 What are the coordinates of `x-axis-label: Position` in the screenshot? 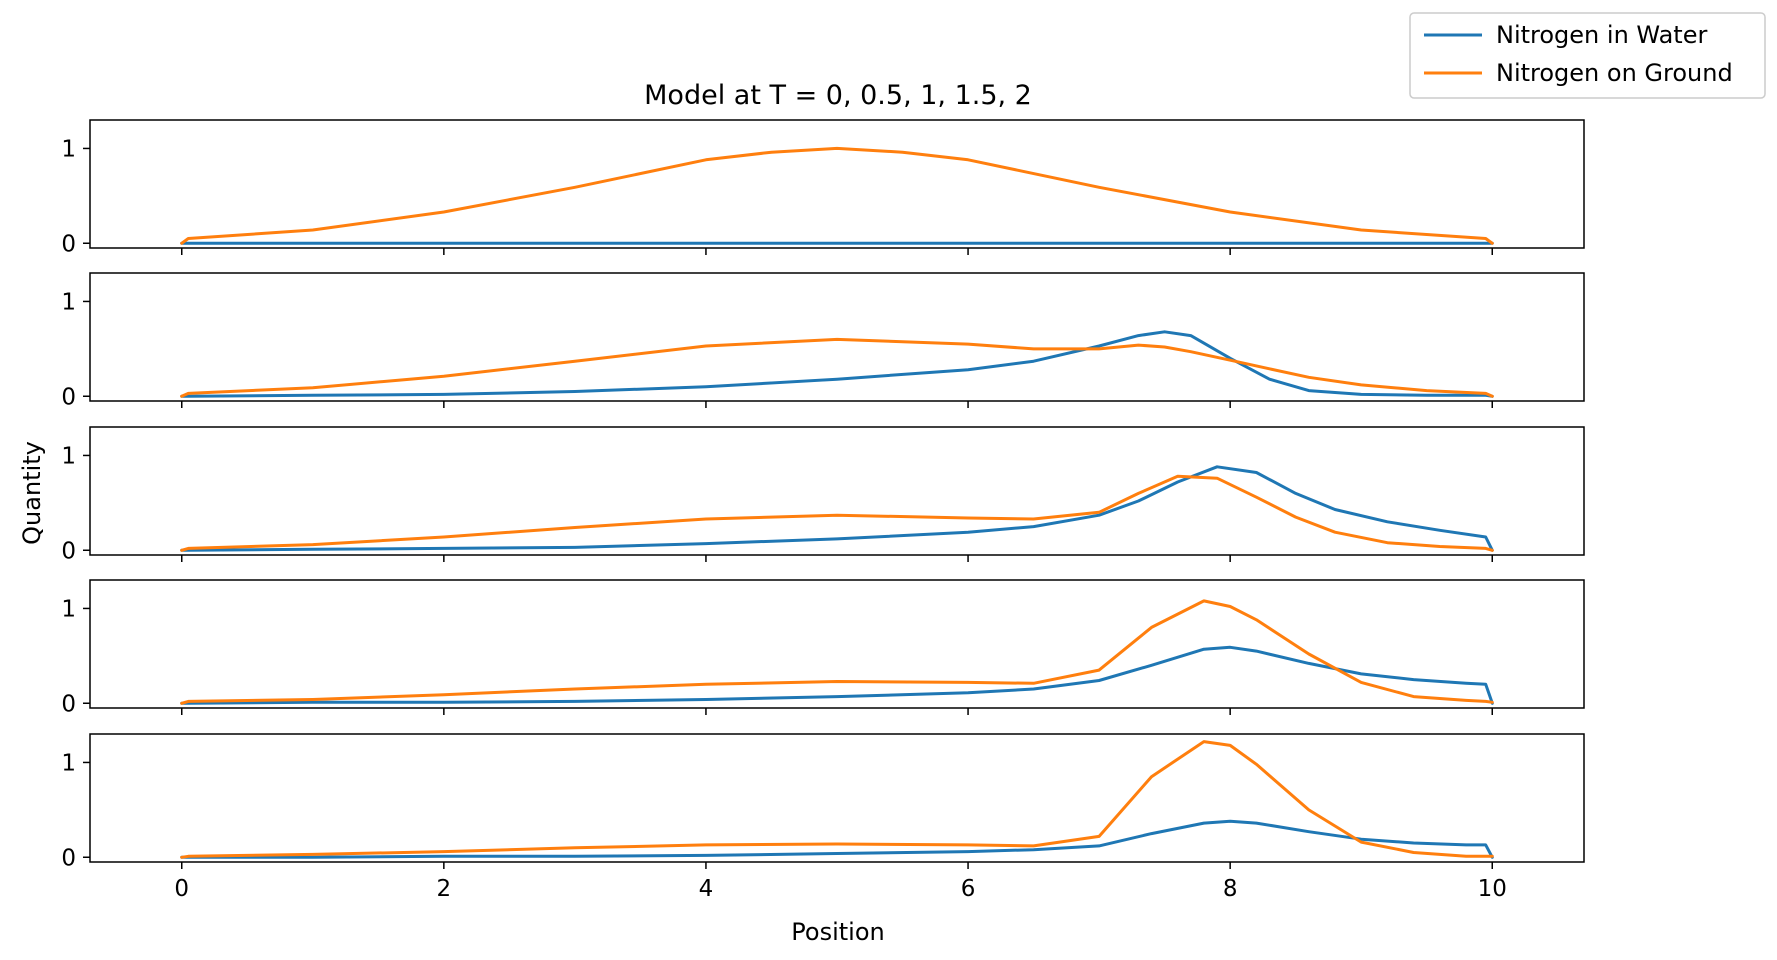 It's located at (837, 932).